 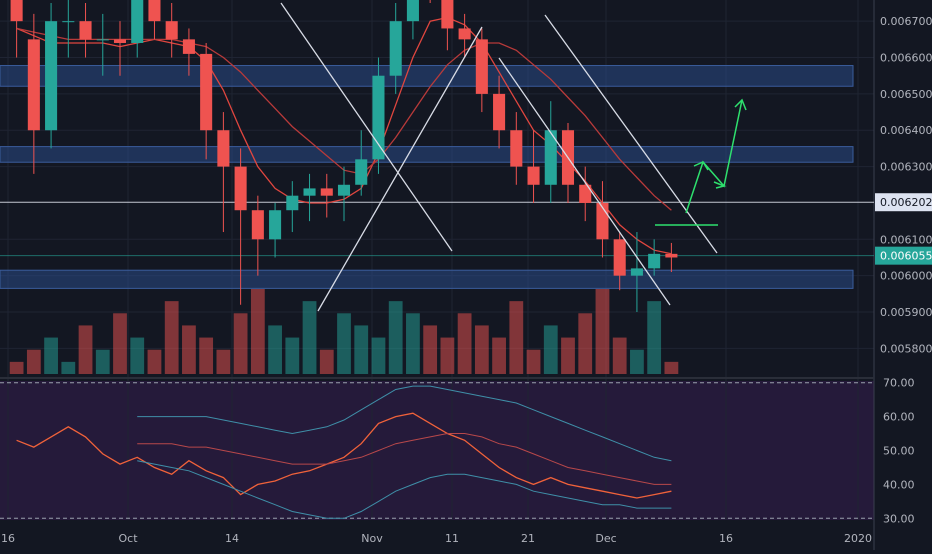 What do you see at coordinates (899, 518) in the screenshot?
I see `oscillator-y-tick-label: 30.00` at bounding box center [899, 518].